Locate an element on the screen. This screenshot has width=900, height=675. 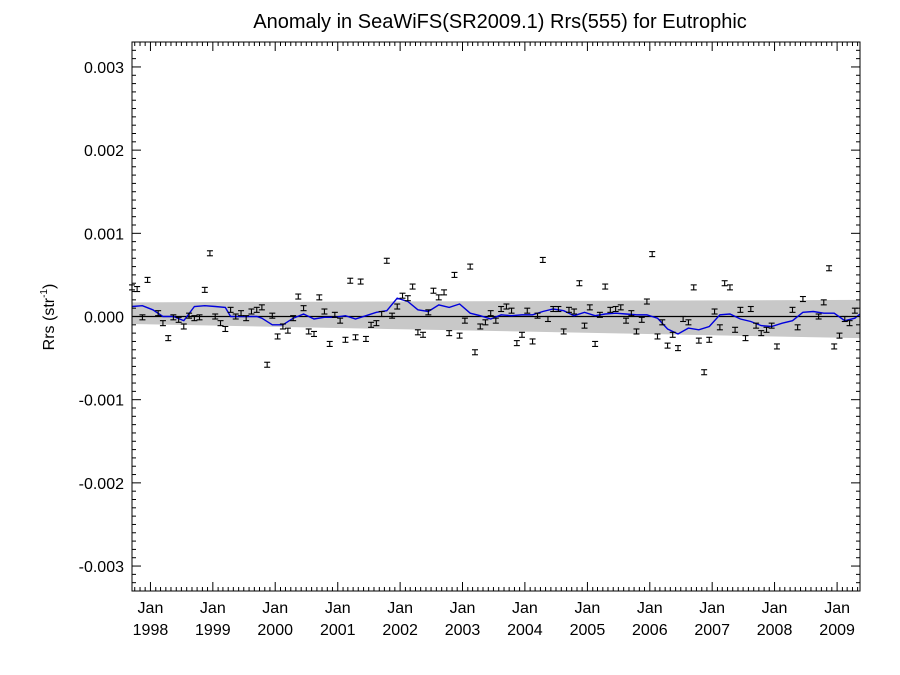
x-tick-label-year: 2005 is located at coordinates (588, 630).